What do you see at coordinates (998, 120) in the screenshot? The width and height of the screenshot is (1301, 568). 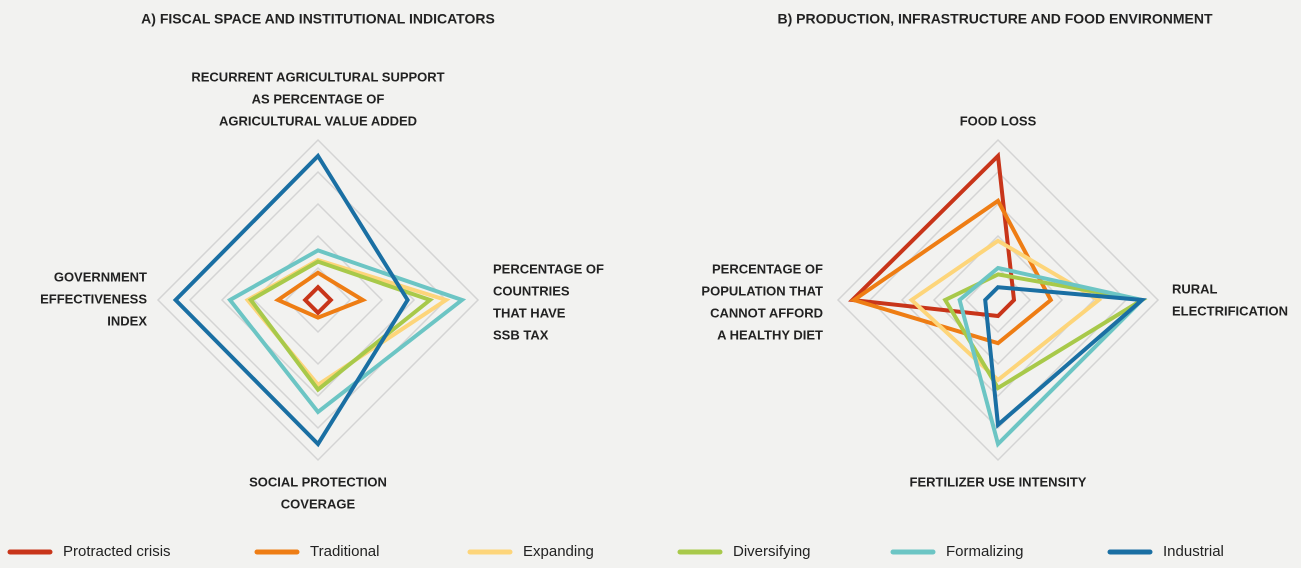 I see `axis-label: FOOD LOSS` at bounding box center [998, 120].